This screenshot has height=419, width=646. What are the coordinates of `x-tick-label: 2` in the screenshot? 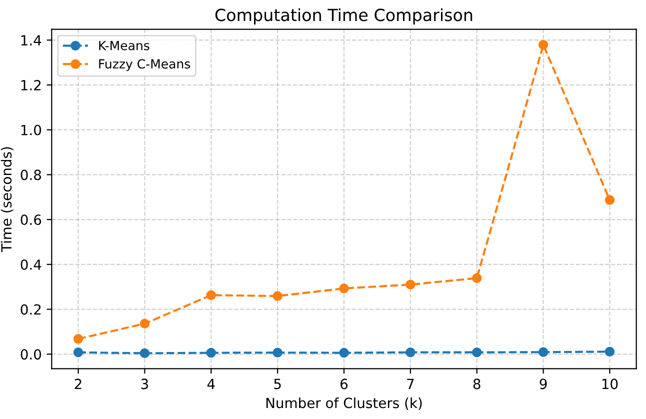 It's located at (78, 383).